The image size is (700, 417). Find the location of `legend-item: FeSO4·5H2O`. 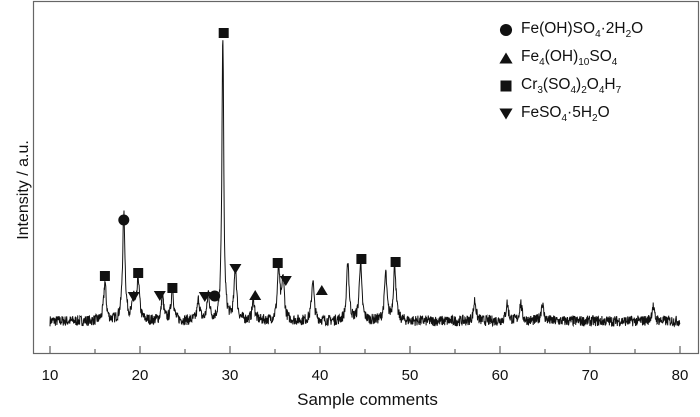

legend-item: FeSO4·5H2O is located at coordinates (570, 114).